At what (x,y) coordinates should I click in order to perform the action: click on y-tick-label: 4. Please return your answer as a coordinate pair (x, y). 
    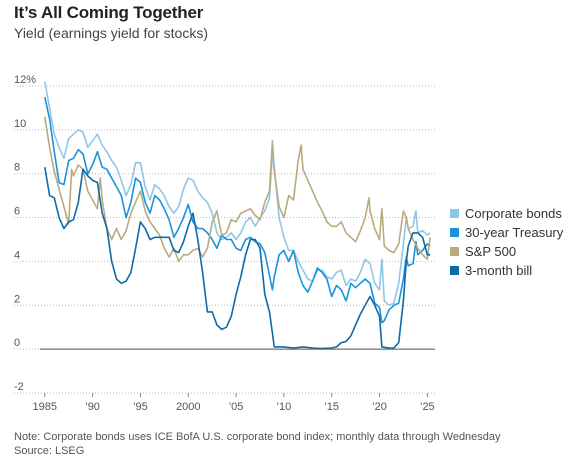
    Looking at the image, I should click on (17, 255).